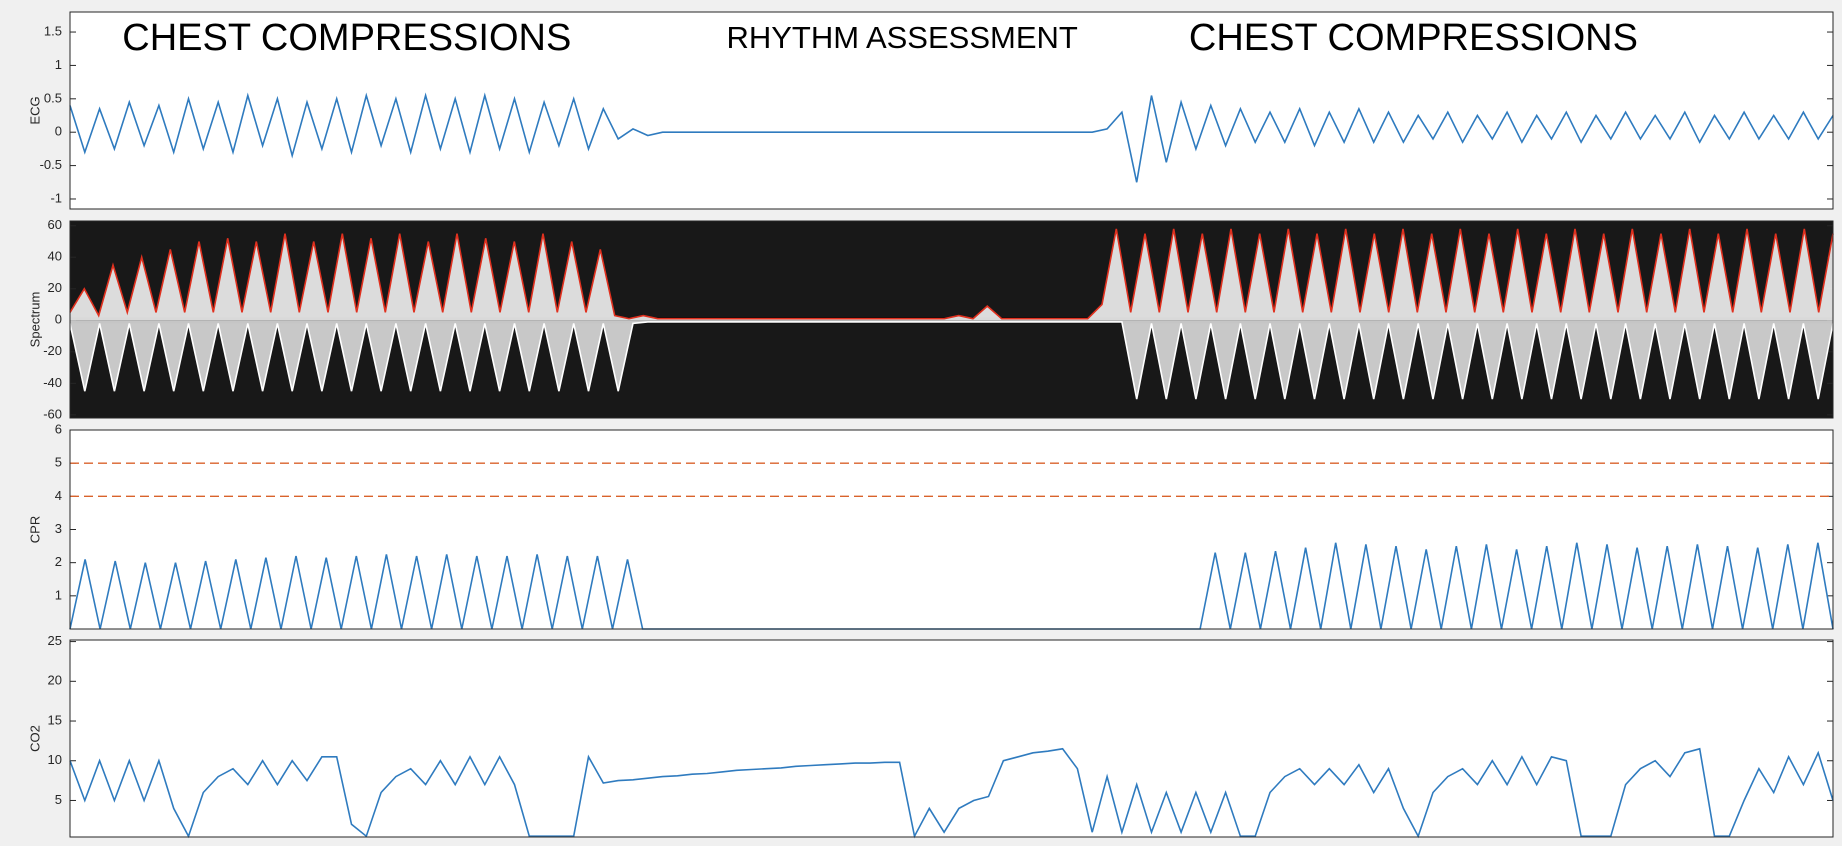  Describe the element at coordinates (34, 110) in the screenshot. I see `y-axis-label: ECG` at that location.